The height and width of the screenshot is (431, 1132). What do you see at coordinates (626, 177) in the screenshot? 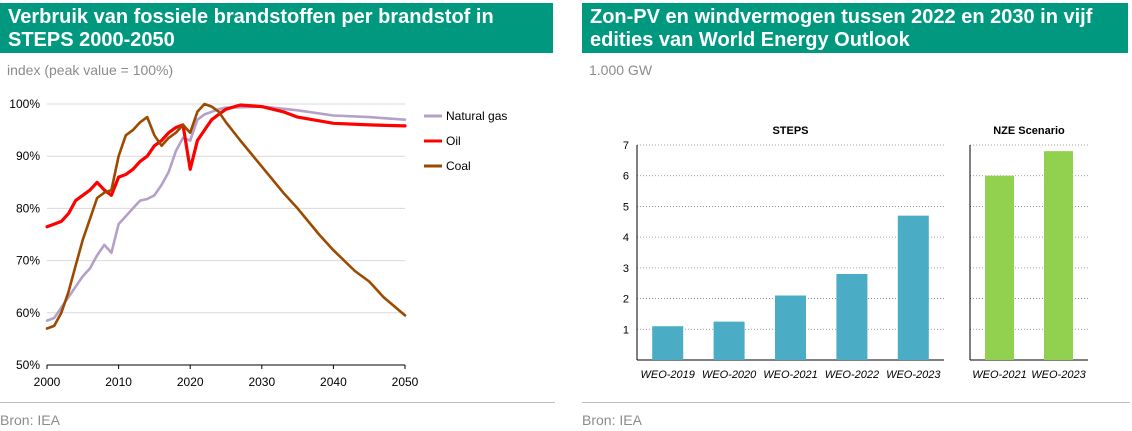
I see `y-tick-label: 6` at bounding box center [626, 177].